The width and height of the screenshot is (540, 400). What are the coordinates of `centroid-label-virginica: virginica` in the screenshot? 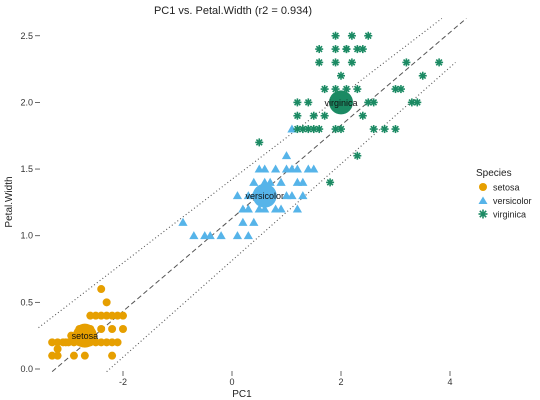 It's located at (340, 103).